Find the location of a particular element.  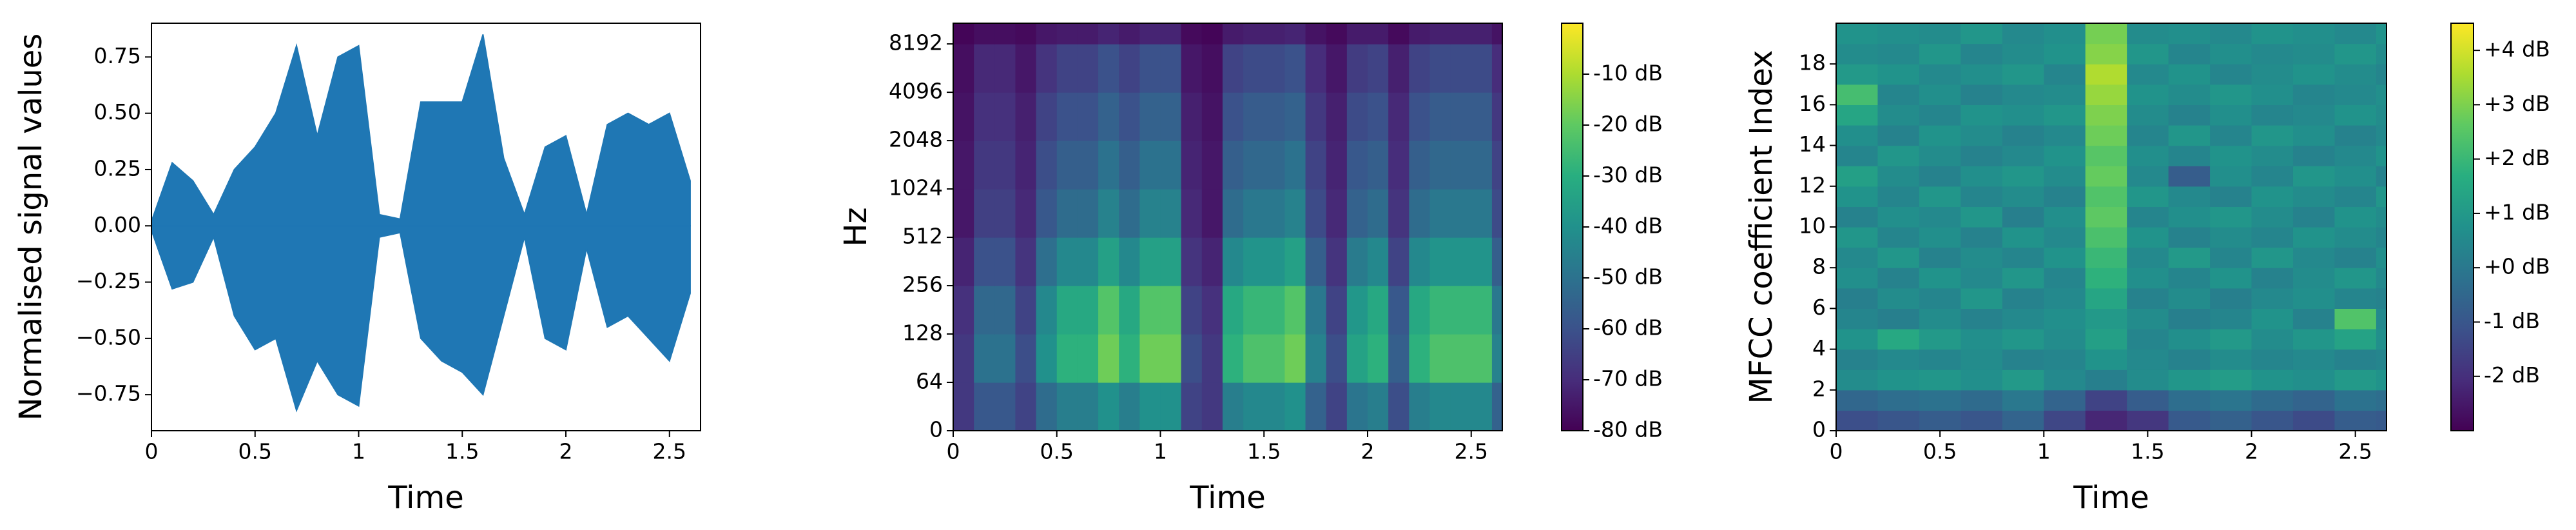

y-tick-label: 10 is located at coordinates (1812, 226).